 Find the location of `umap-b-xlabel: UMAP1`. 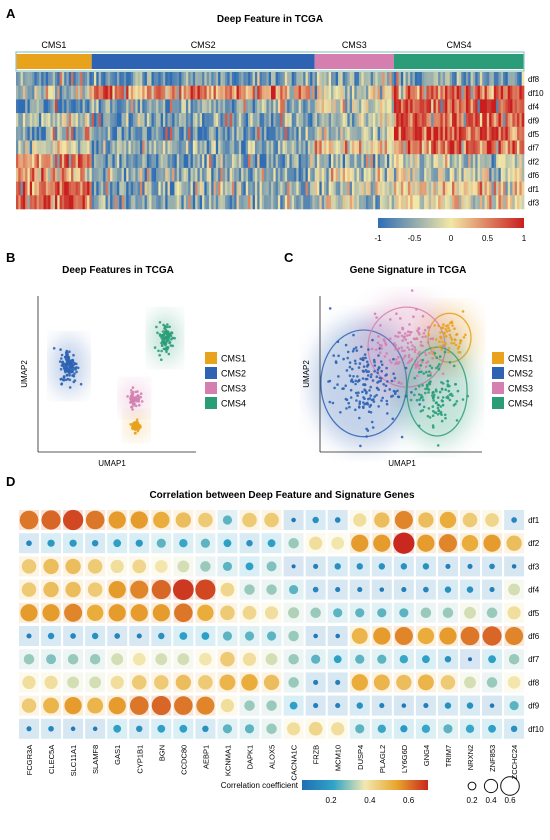

umap-b-xlabel: UMAP1 is located at coordinates (112, 463).